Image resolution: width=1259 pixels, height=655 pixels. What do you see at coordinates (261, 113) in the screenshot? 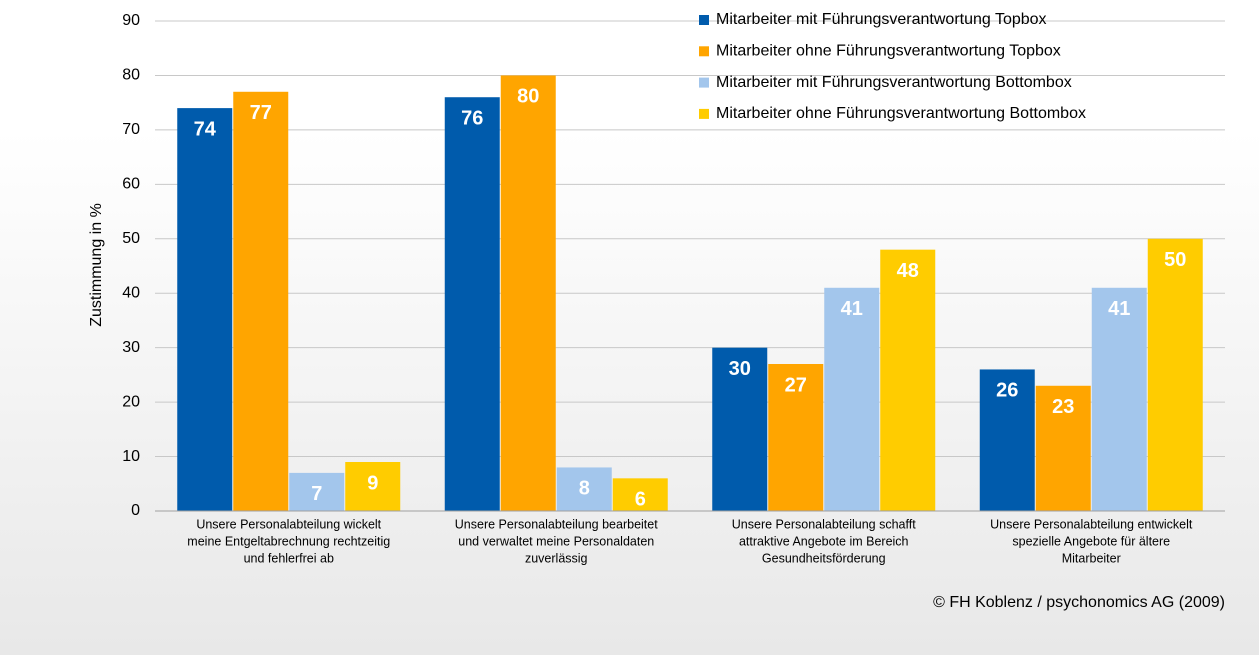
I see `value-label: 77` at bounding box center [261, 113].